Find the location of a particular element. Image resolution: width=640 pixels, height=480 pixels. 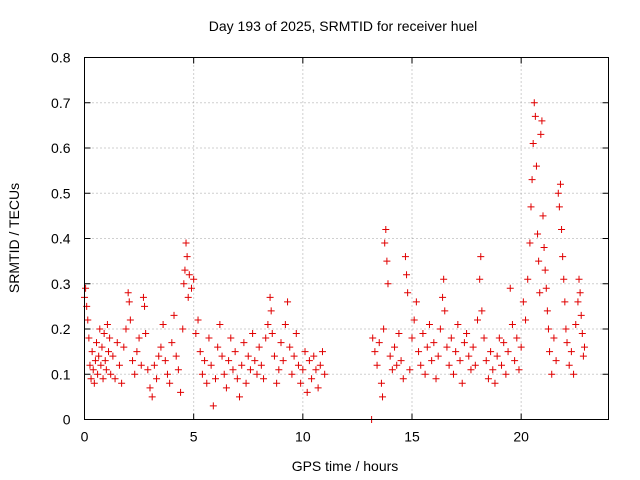

y-tick-label: 0.3 is located at coordinates (61, 284).